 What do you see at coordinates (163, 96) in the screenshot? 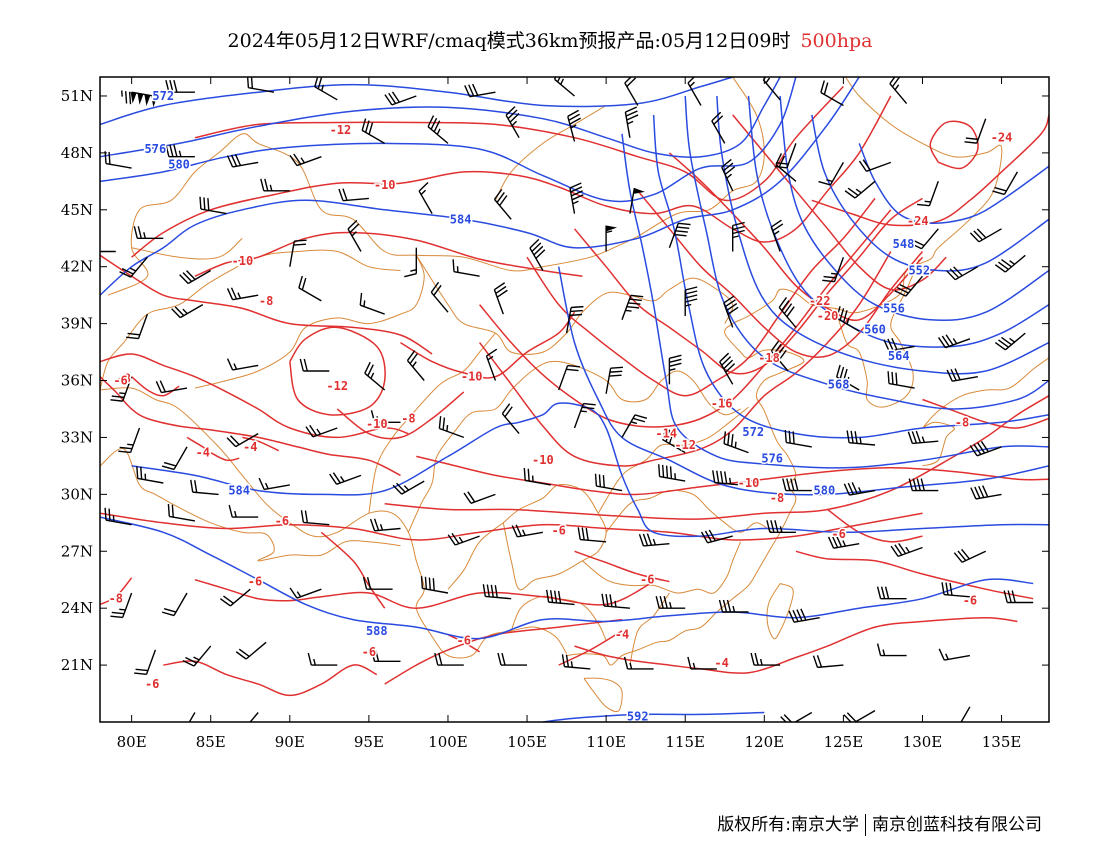
I see `height-contour-label: 572` at bounding box center [163, 96].